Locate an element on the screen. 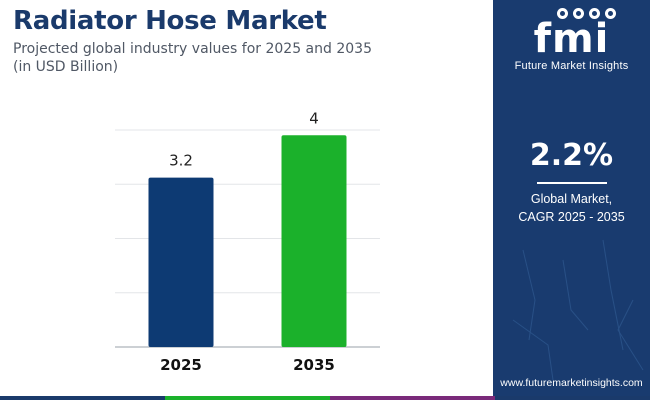 This screenshot has height=400, width=650. panel-decoration is located at coordinates (578, 310).